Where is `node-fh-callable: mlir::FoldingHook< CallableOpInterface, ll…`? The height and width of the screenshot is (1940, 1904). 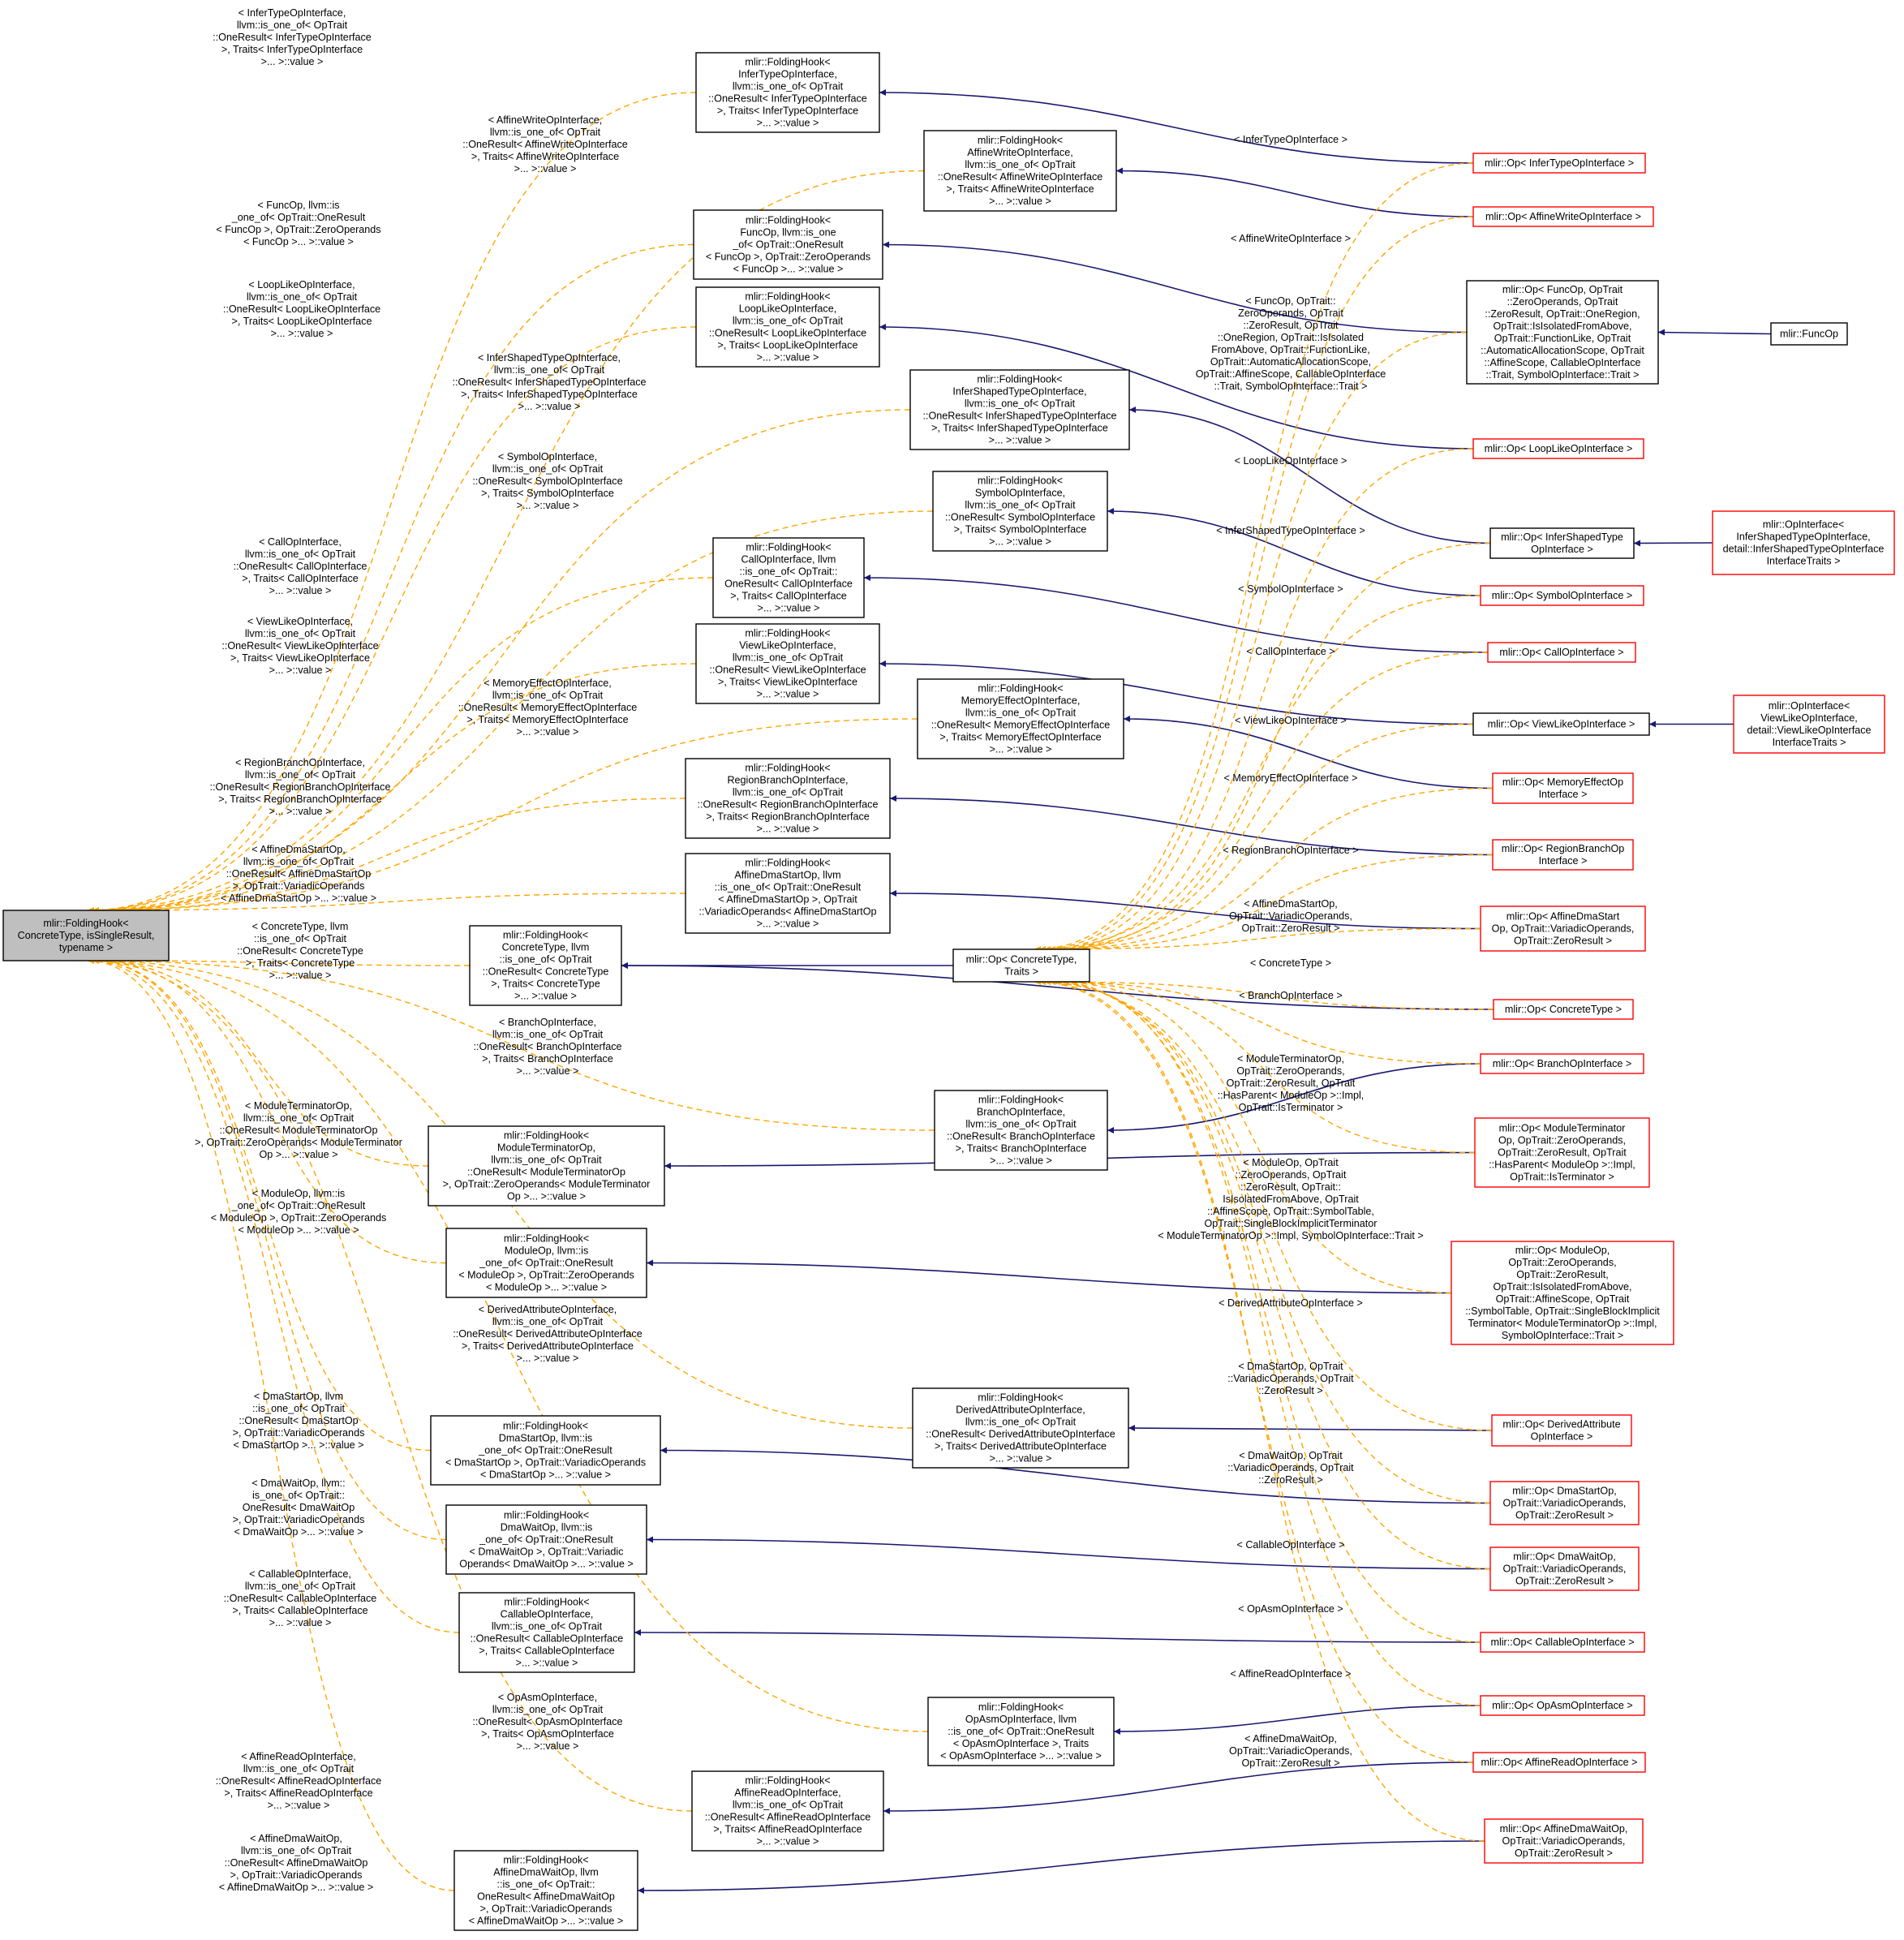
node-fh-callable: mlir::FoldingHook< CallableOpInterface, ll… is located at coordinates (546, 1632).